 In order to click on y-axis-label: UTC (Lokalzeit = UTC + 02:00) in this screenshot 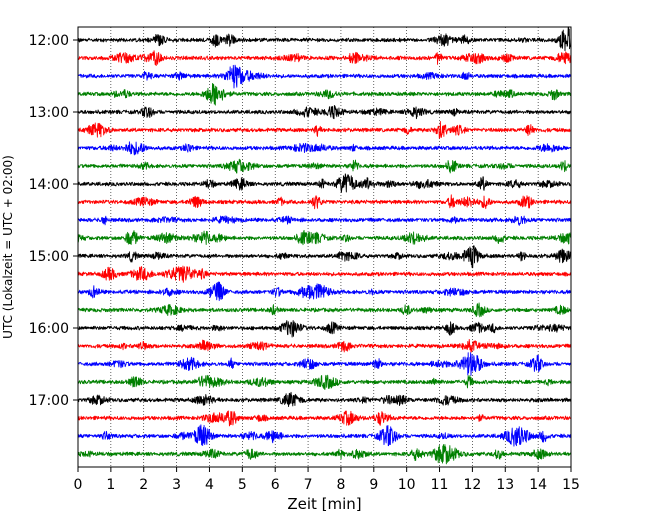, I will do `click(8, 247)`.